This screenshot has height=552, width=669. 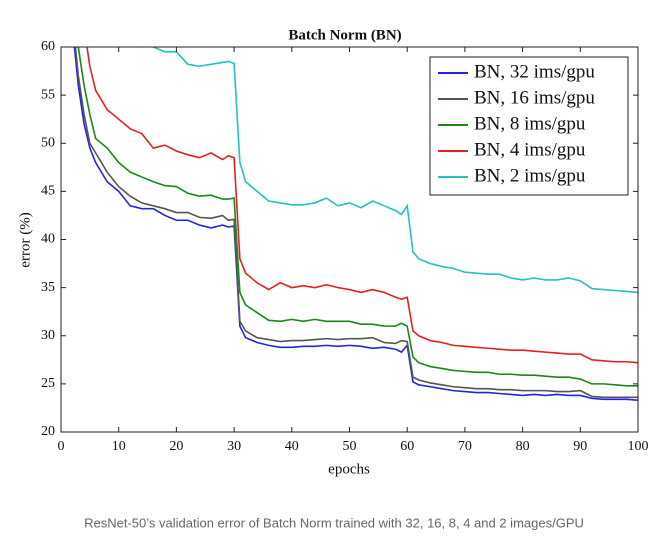 I want to click on x-axis-label: epochs, so click(x=349, y=469).